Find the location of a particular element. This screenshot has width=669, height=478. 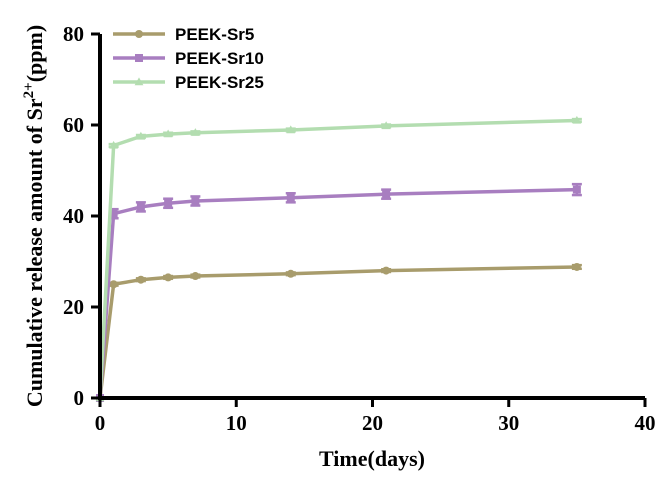

x-axis-title: Time(days) is located at coordinates (372, 458).